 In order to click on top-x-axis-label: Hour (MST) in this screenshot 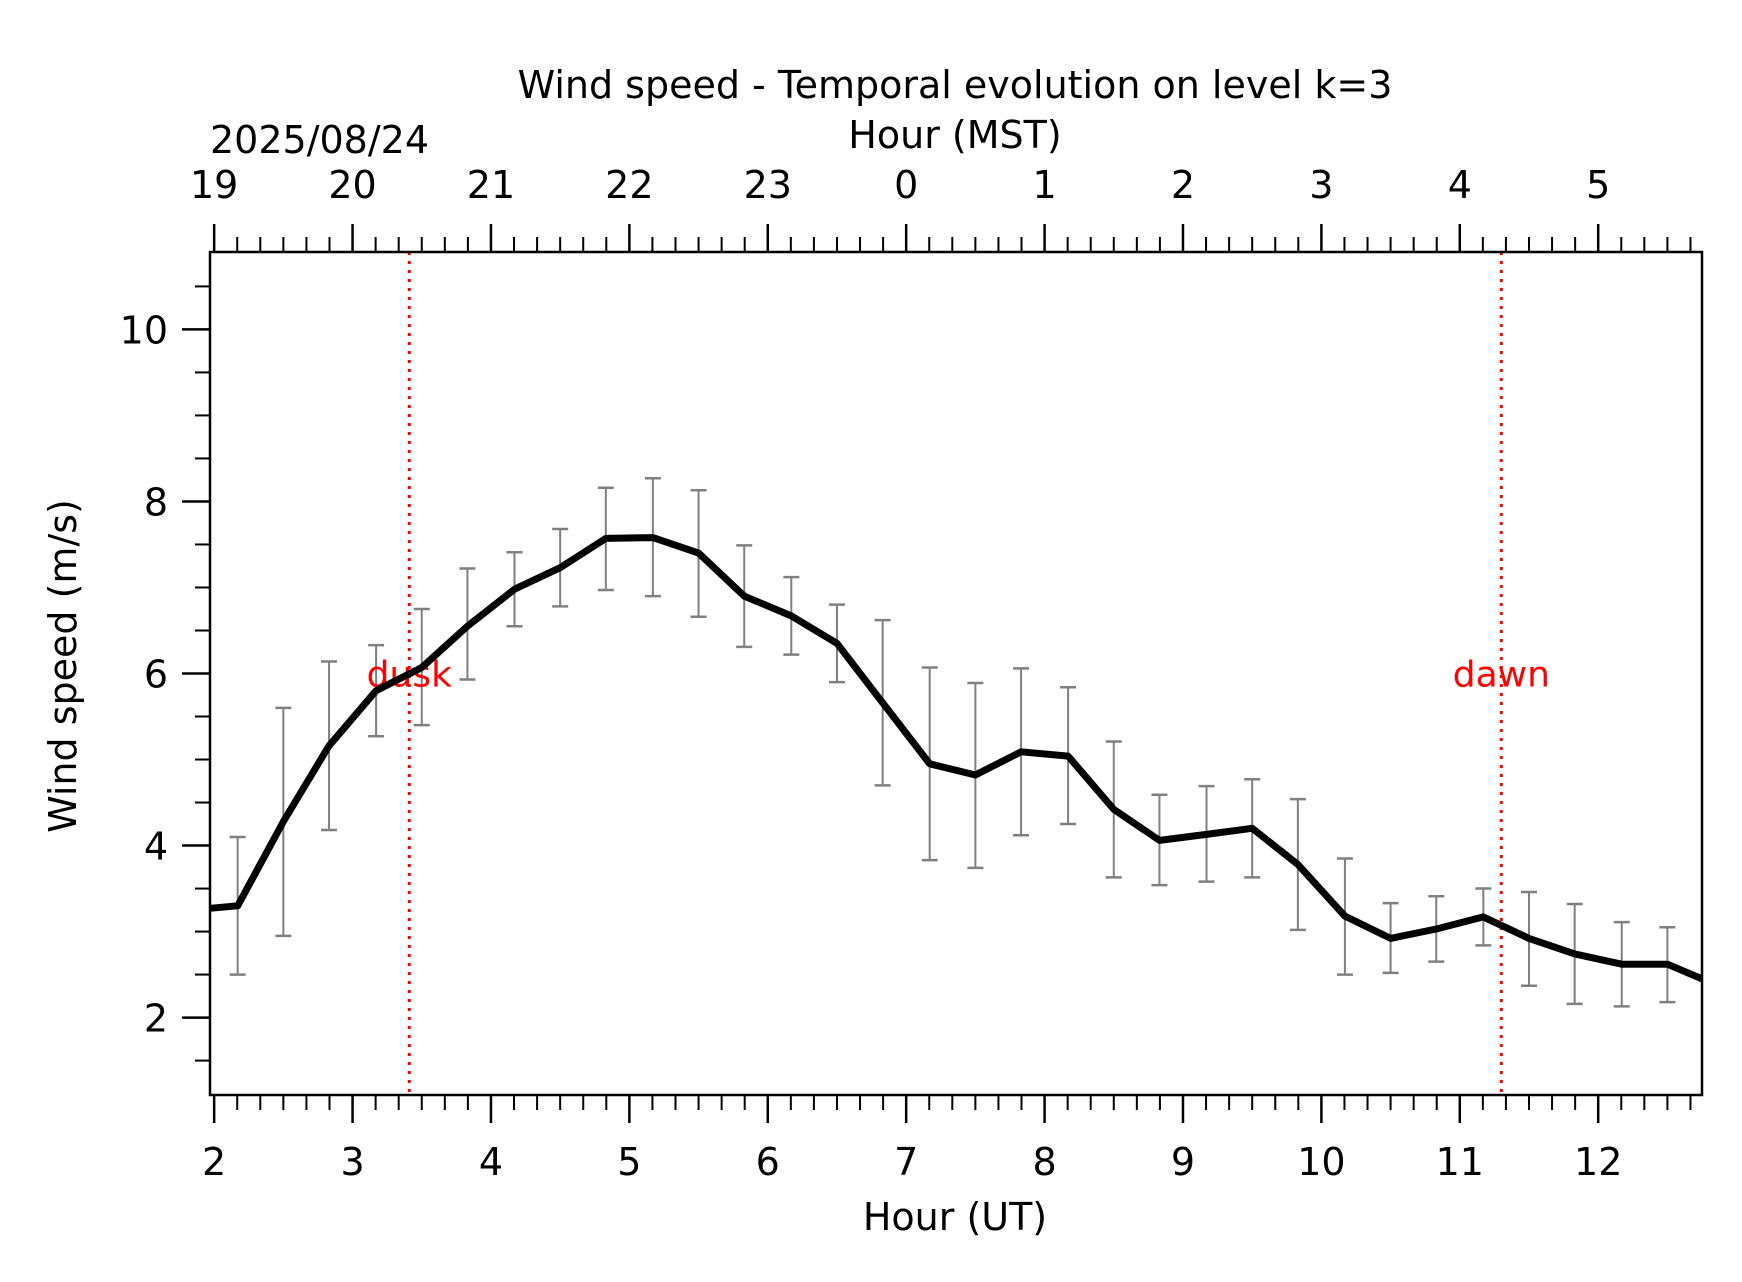, I will do `click(954, 135)`.